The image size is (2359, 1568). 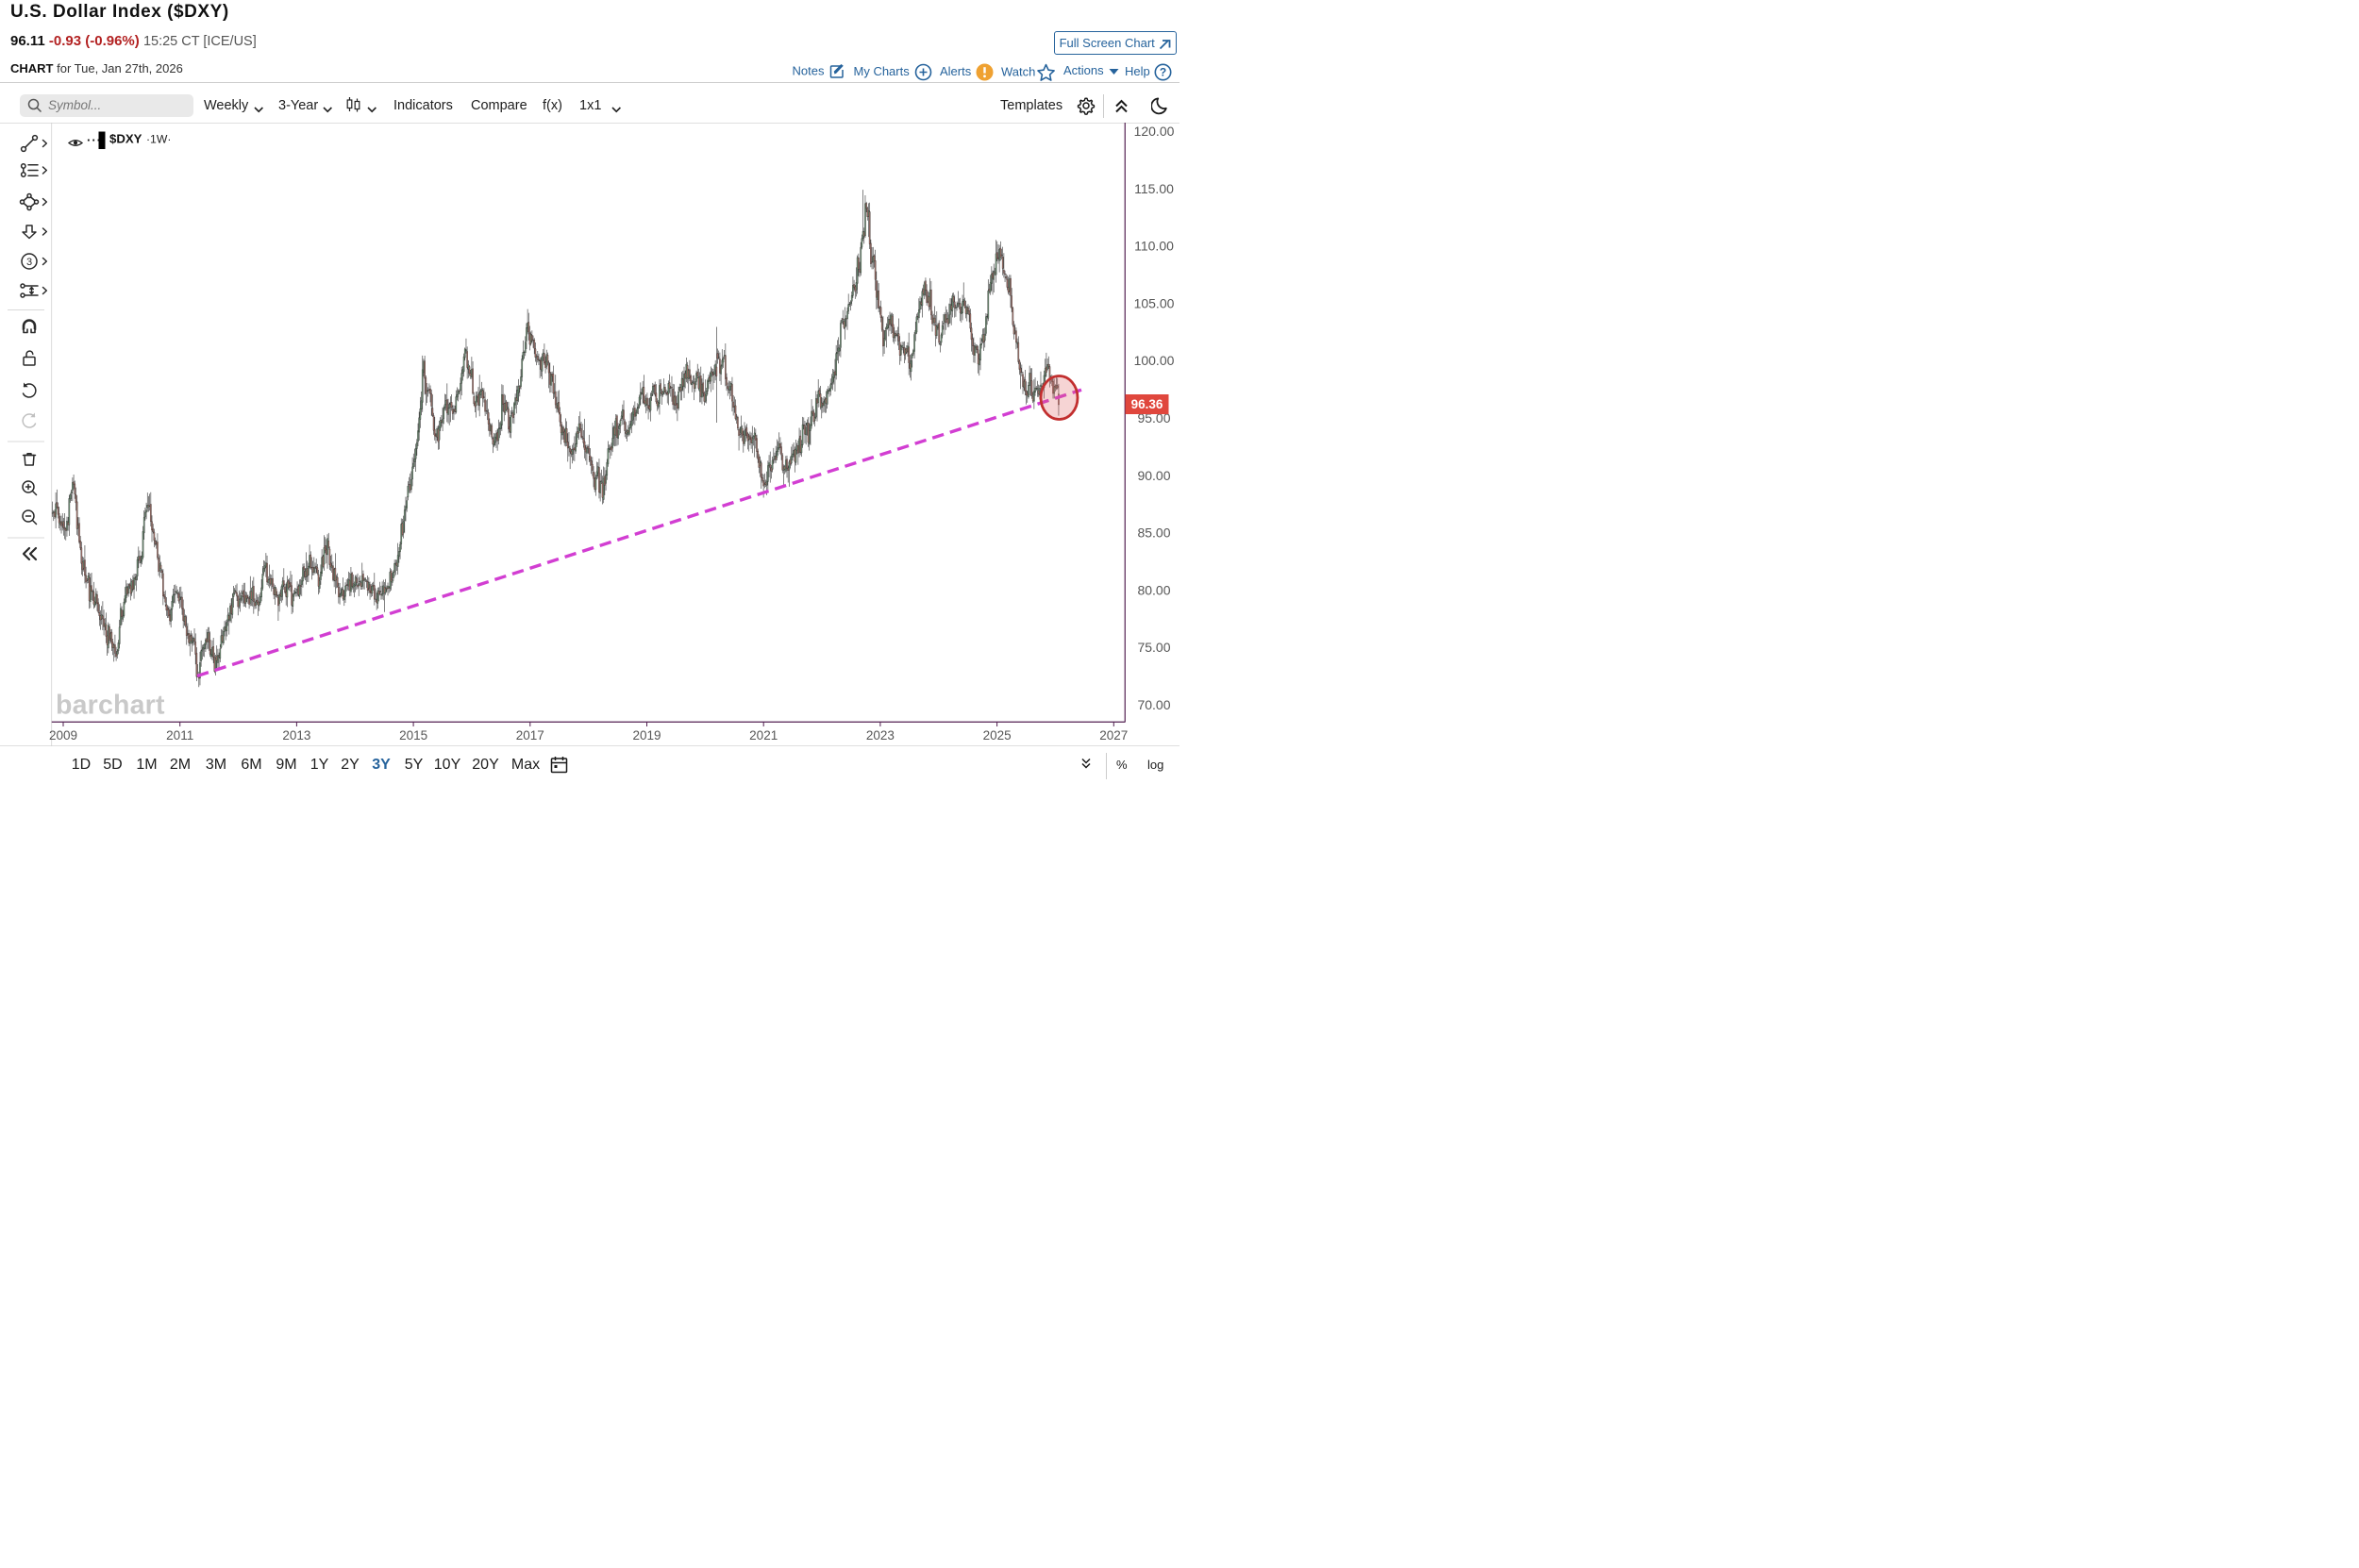 I want to click on svg-text: 2013, so click(x=296, y=735).